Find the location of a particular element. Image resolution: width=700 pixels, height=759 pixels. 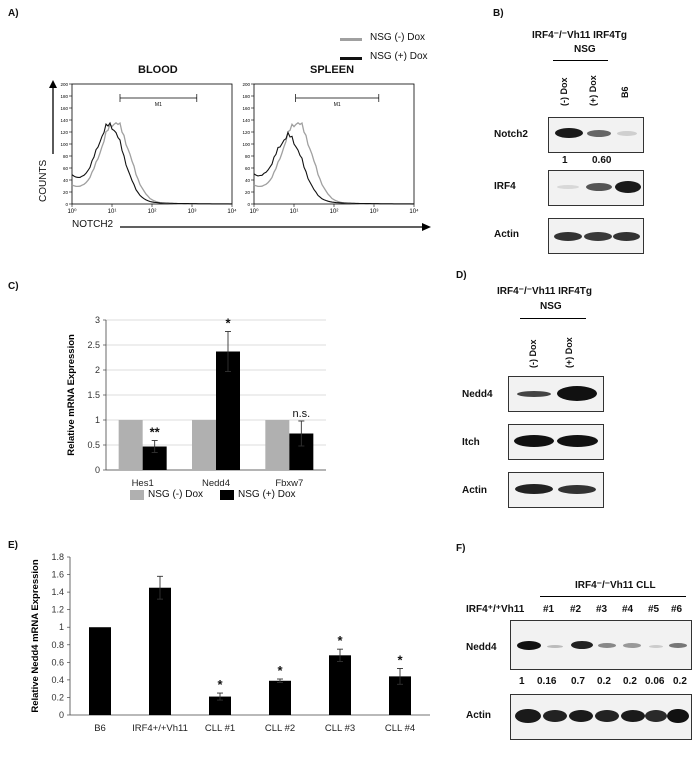

chart-c-ytick-label: 1.5 is located at coordinates (93, 395).